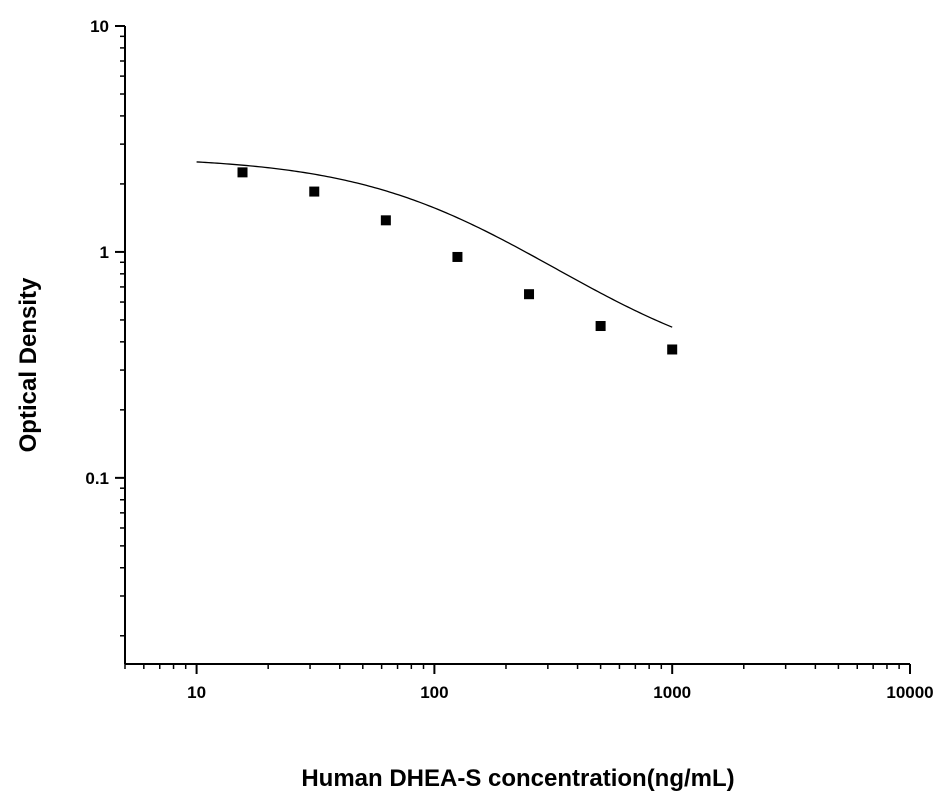  Describe the element at coordinates (434, 692) in the screenshot. I see `x-tick-label: 100` at that location.